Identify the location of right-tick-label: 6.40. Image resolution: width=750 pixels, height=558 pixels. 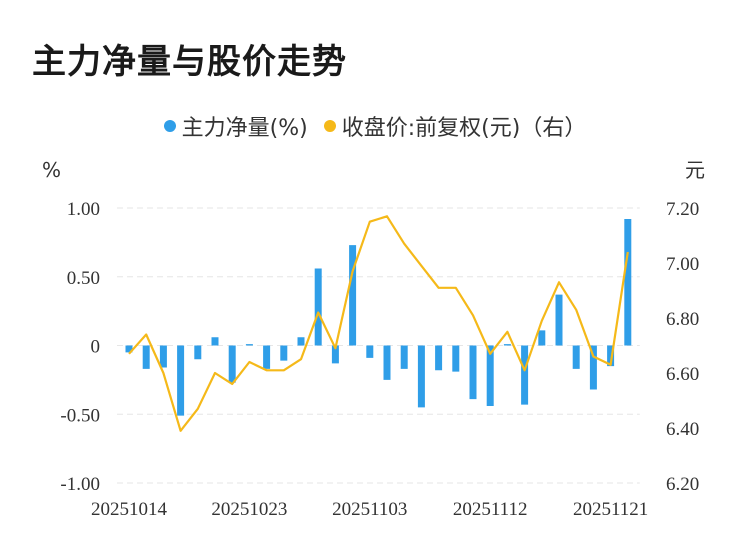
(682, 429).